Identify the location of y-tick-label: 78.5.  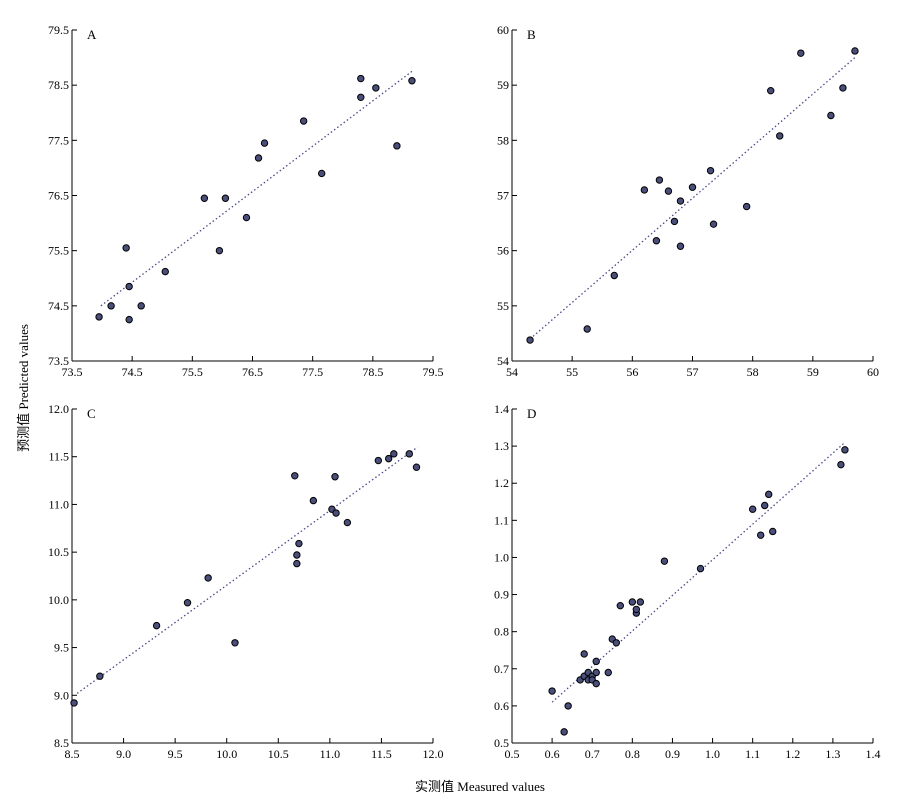
(58, 85).